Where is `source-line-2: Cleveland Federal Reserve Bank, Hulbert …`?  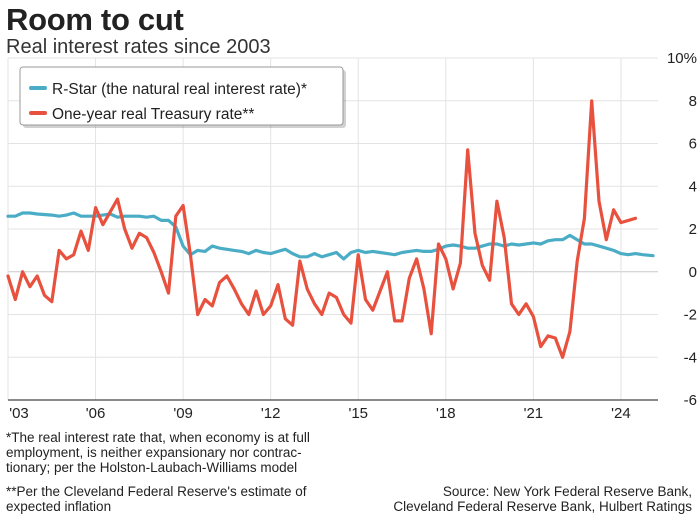 source-line-2: Cleveland Federal Reserve Bank, Hulbert … is located at coordinates (542, 506).